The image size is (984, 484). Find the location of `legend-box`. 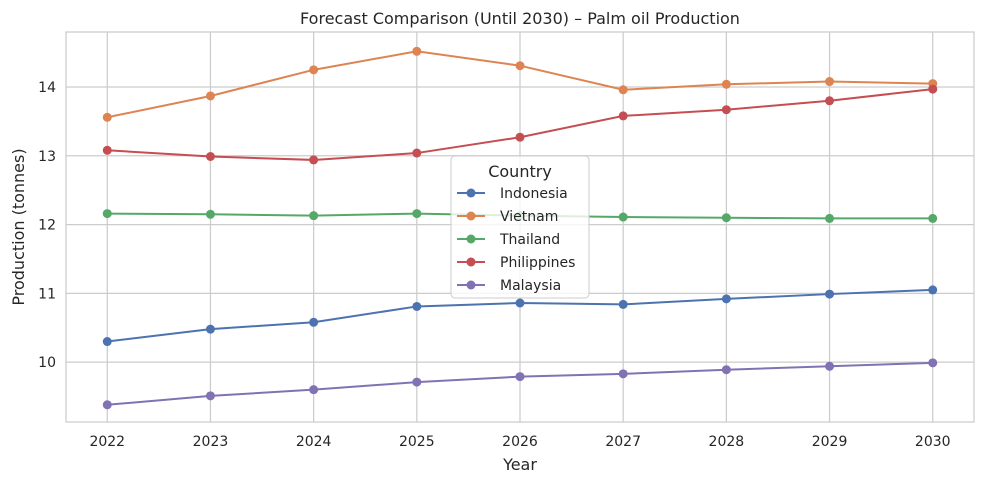

legend-box is located at coordinates (520, 227).